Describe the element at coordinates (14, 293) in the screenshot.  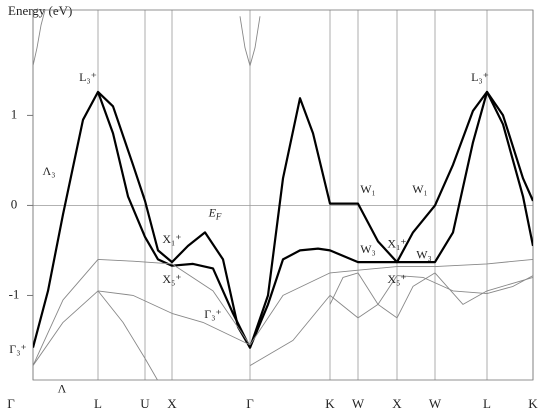
I see `y-tick-label: -1` at that location.